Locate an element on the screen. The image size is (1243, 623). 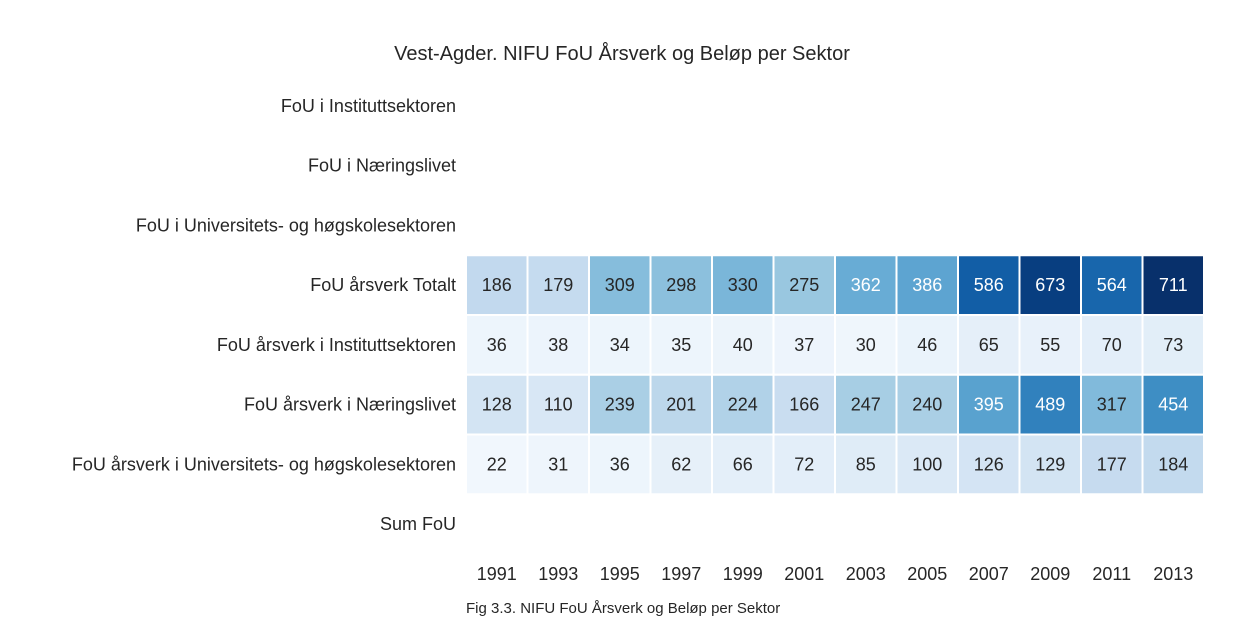
cell-value-label: 22 is located at coordinates (497, 464).